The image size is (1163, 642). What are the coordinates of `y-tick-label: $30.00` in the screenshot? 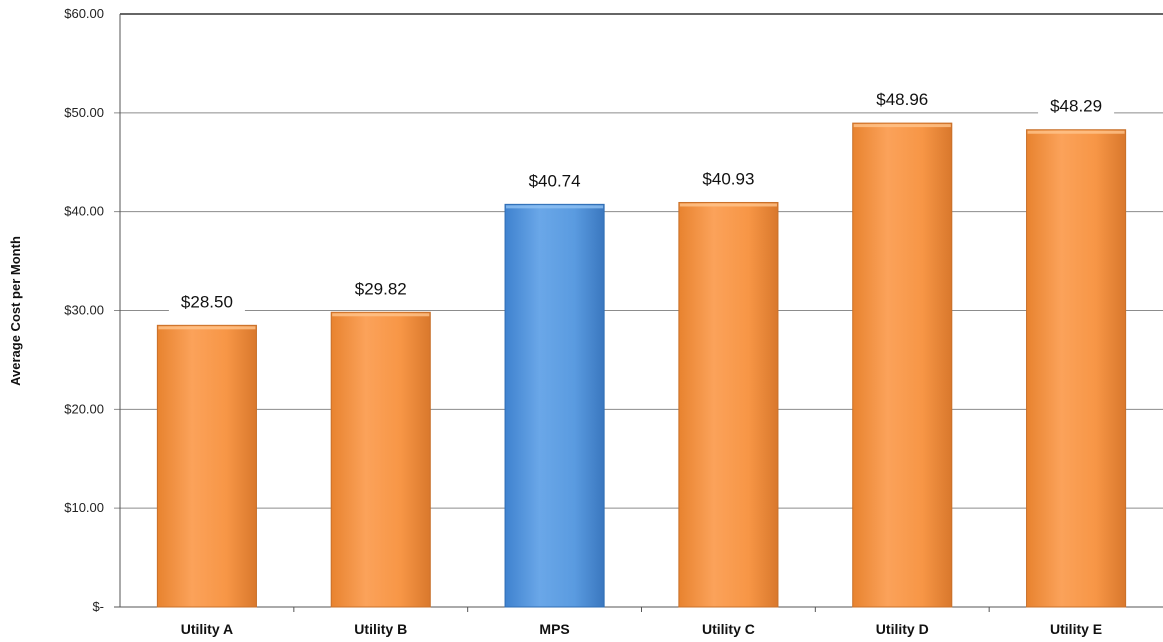 It's located at (84, 310).